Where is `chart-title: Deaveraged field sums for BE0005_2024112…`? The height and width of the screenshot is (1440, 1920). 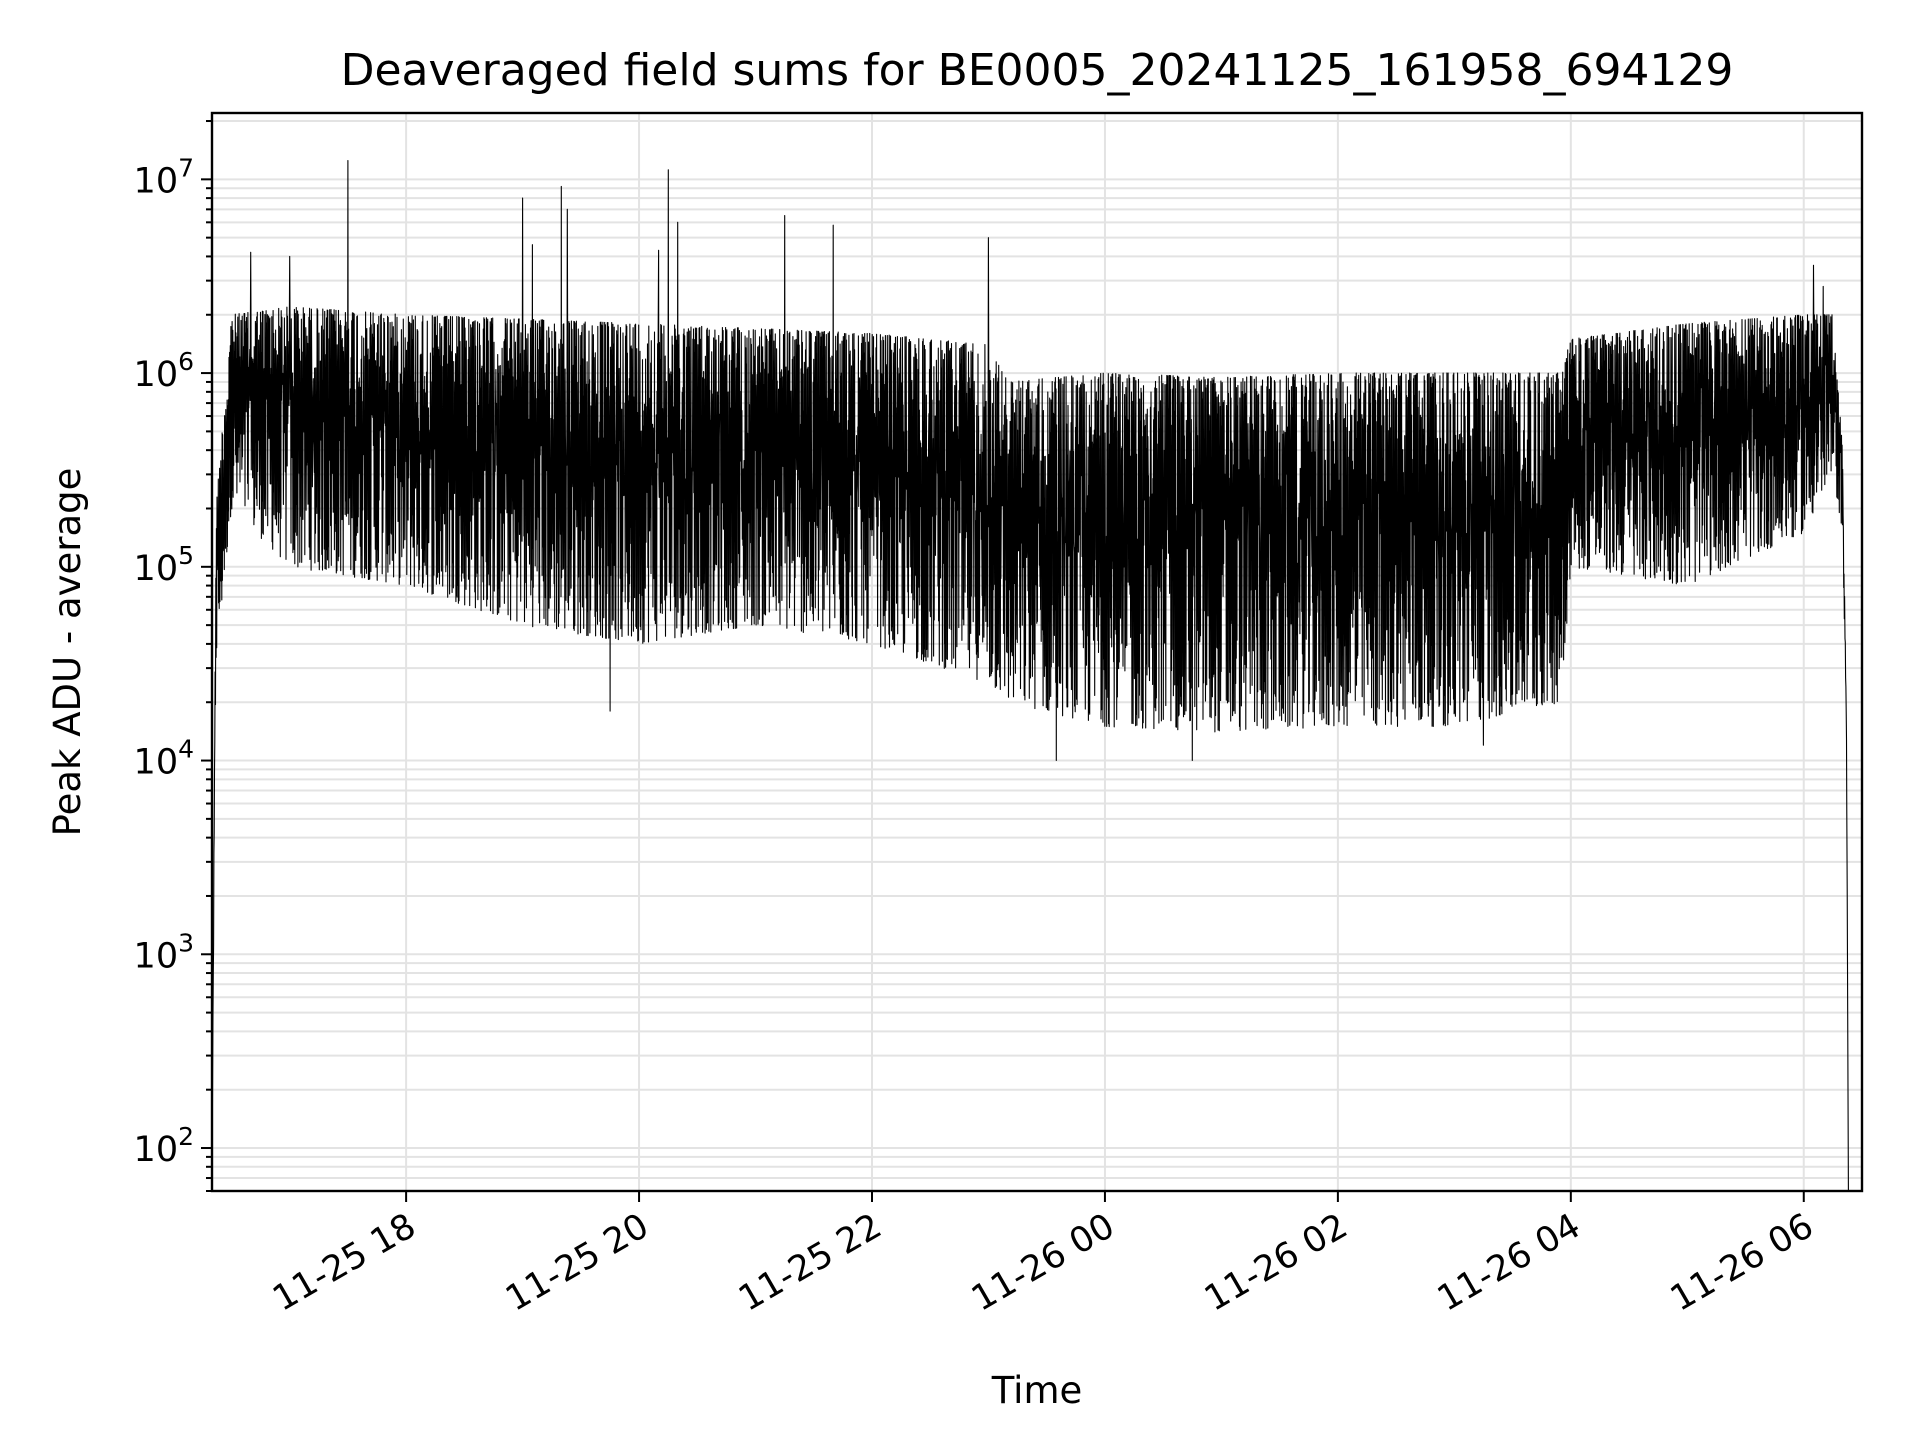 chart-title: Deaveraged field sums for BE0005_2024112… is located at coordinates (1037, 70).